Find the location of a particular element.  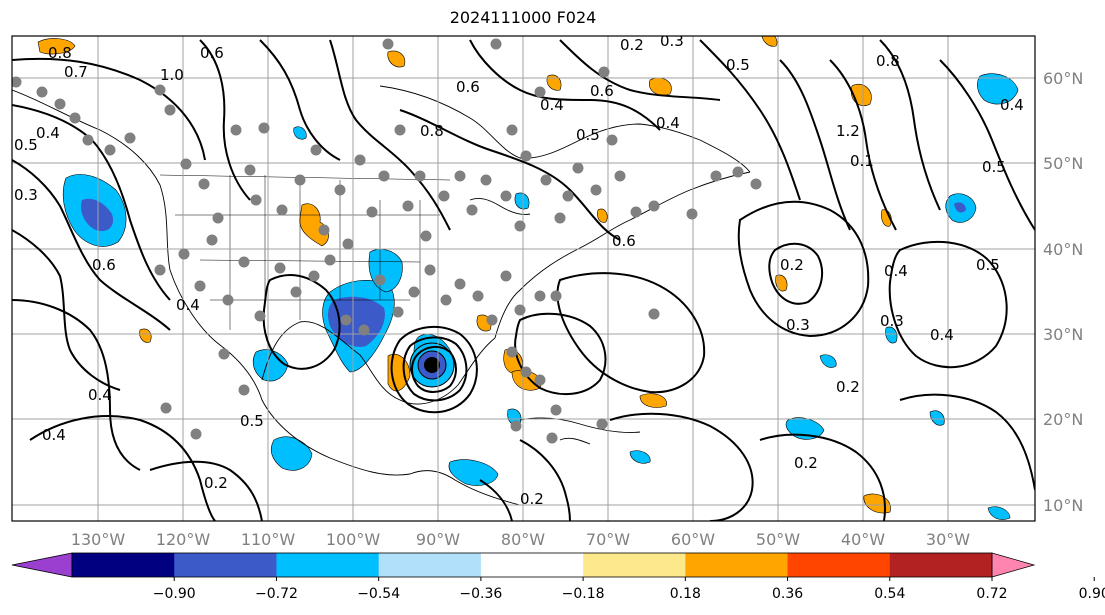

cyclone-core is located at coordinates (432, 365).